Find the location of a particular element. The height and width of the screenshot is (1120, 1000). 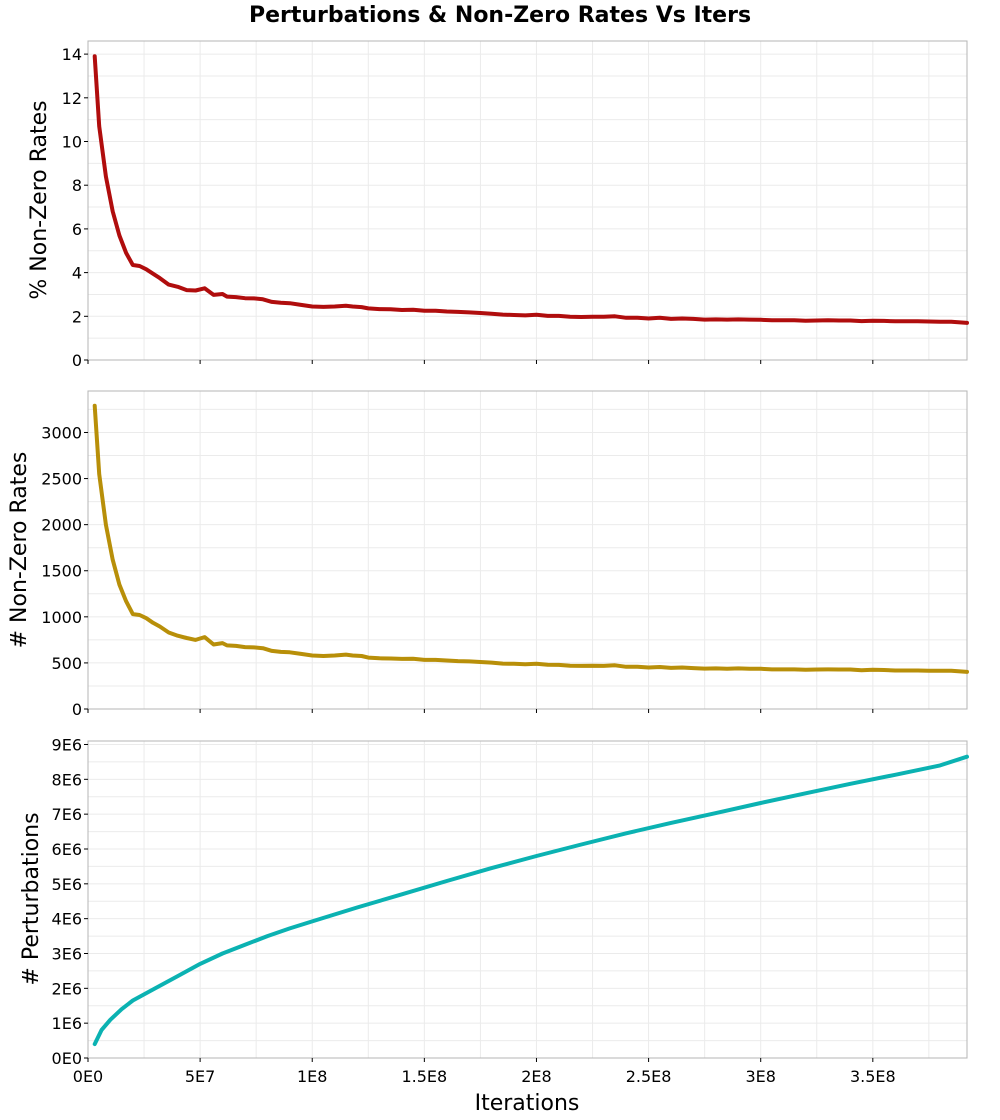

percent-nonzero-rates-y-tick-label: 4 is located at coordinates (77, 273).